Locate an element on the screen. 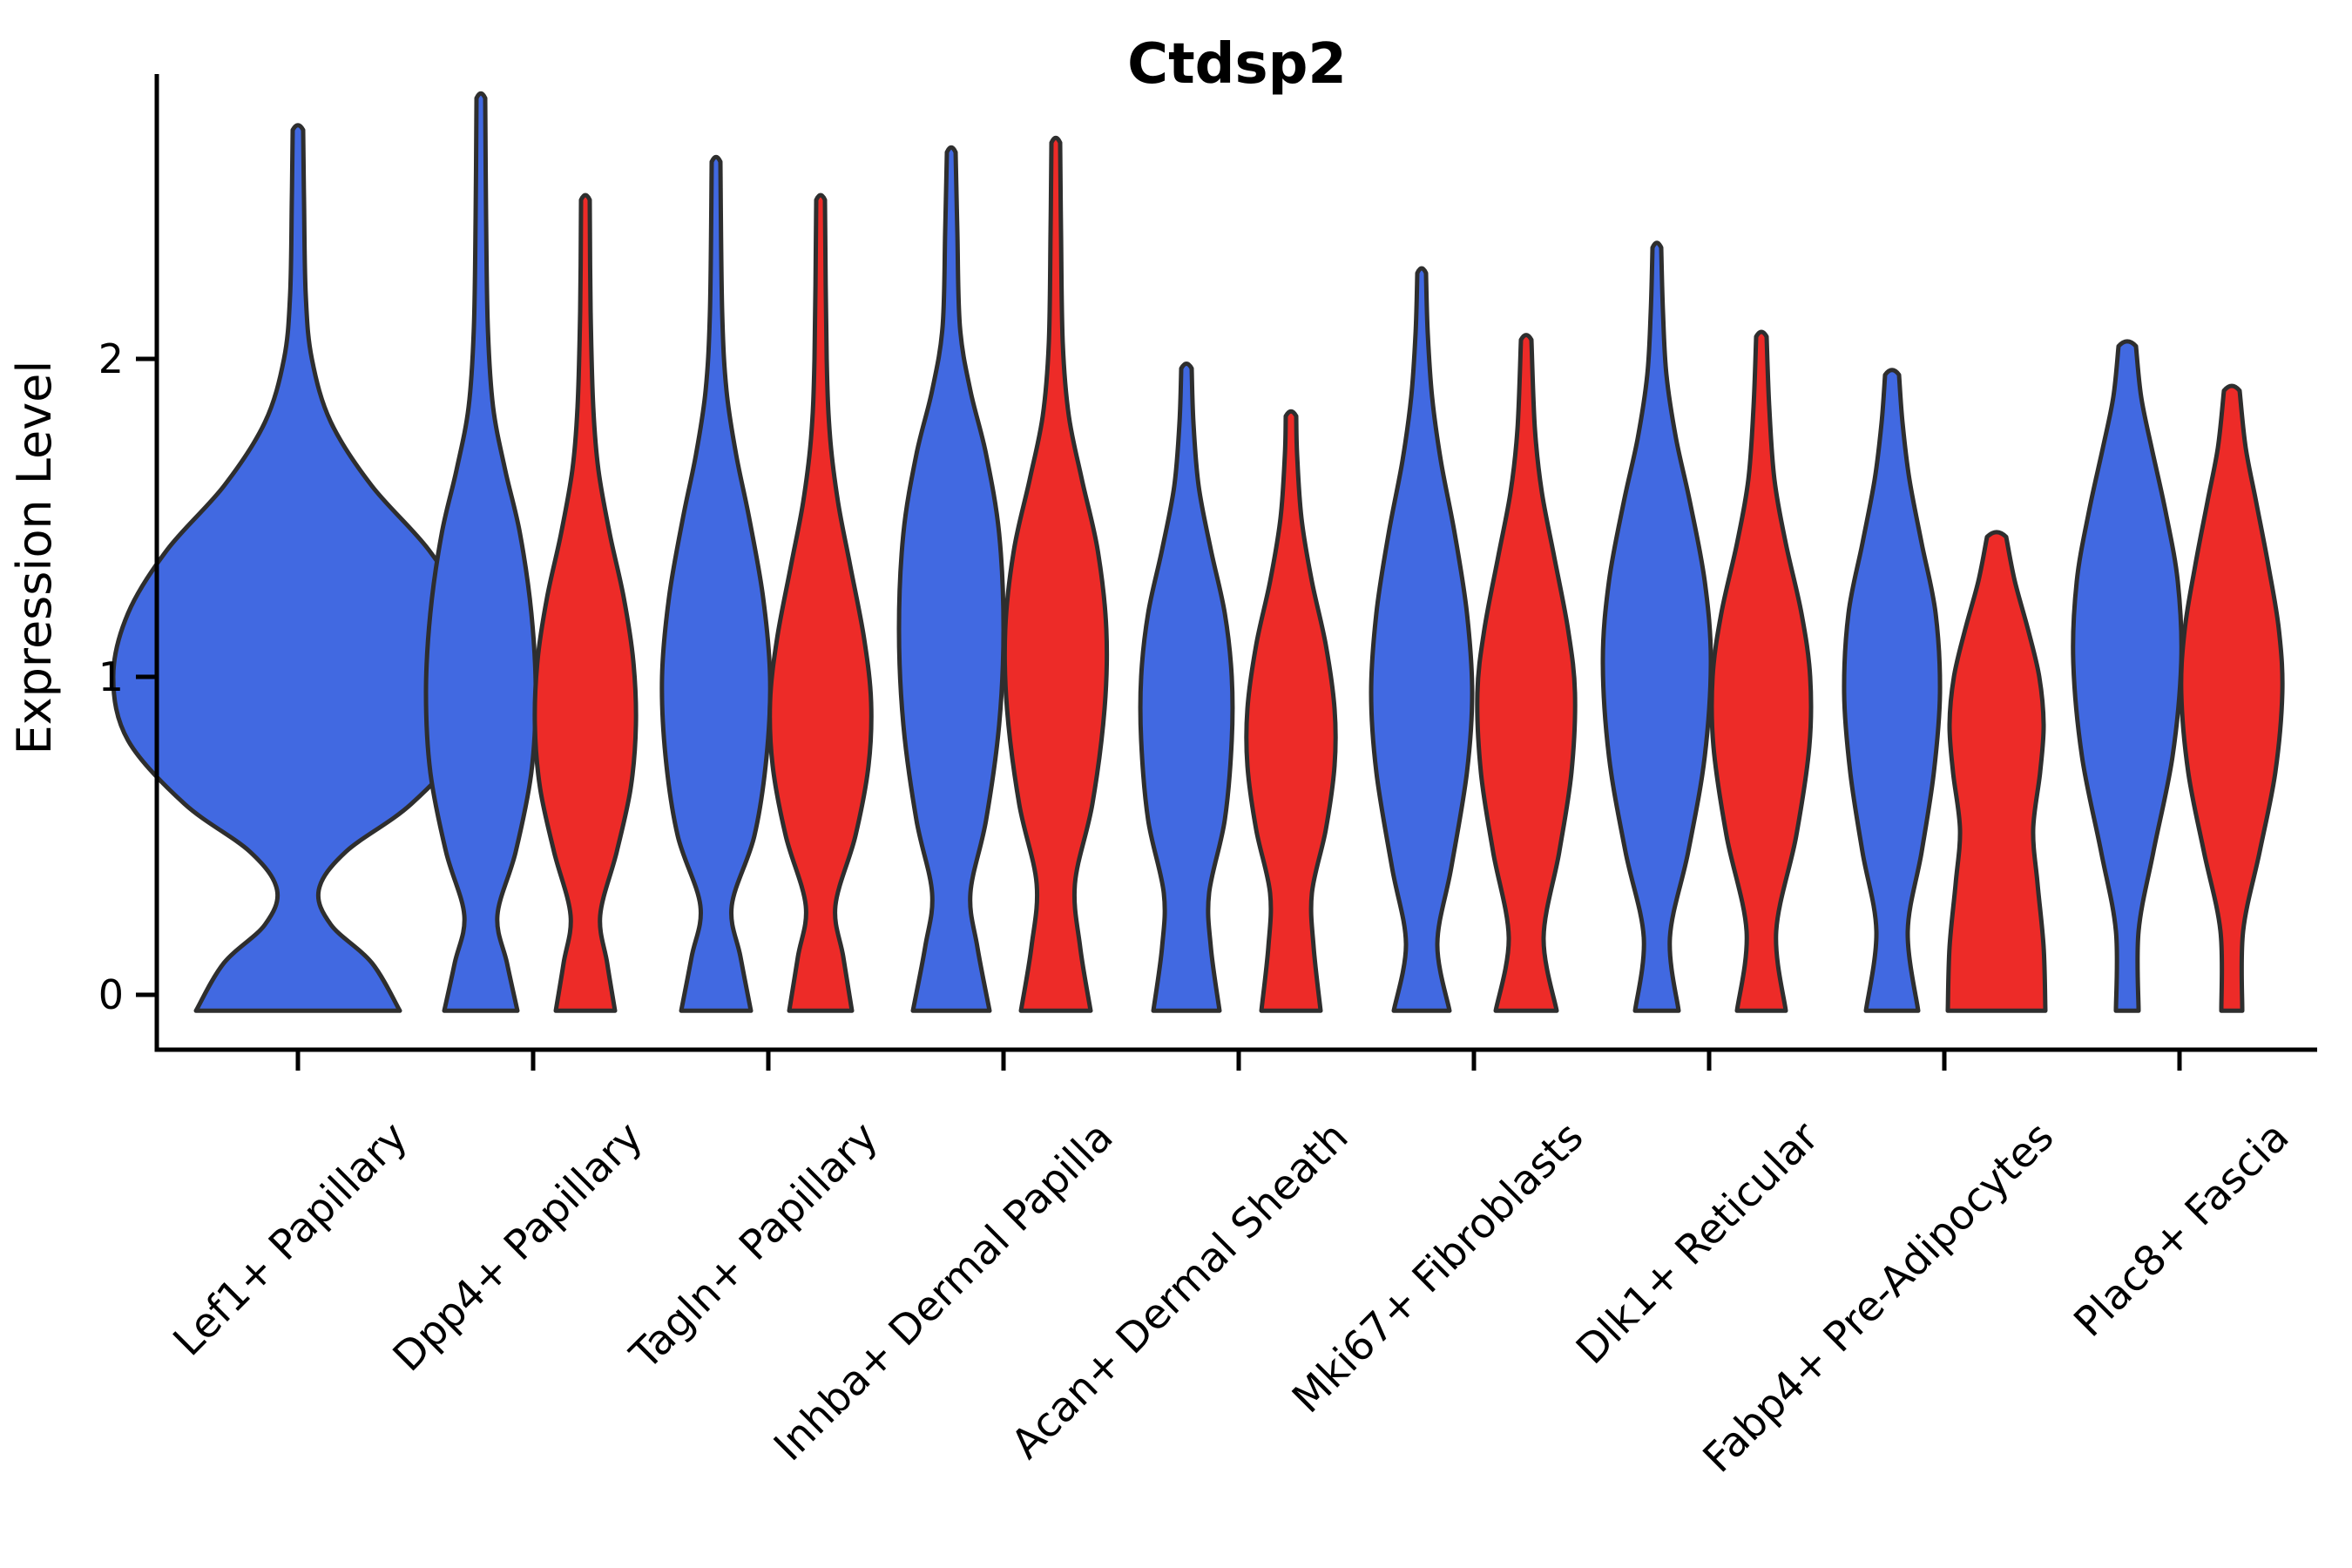  violin-acan-blue is located at coordinates (1186, 687).